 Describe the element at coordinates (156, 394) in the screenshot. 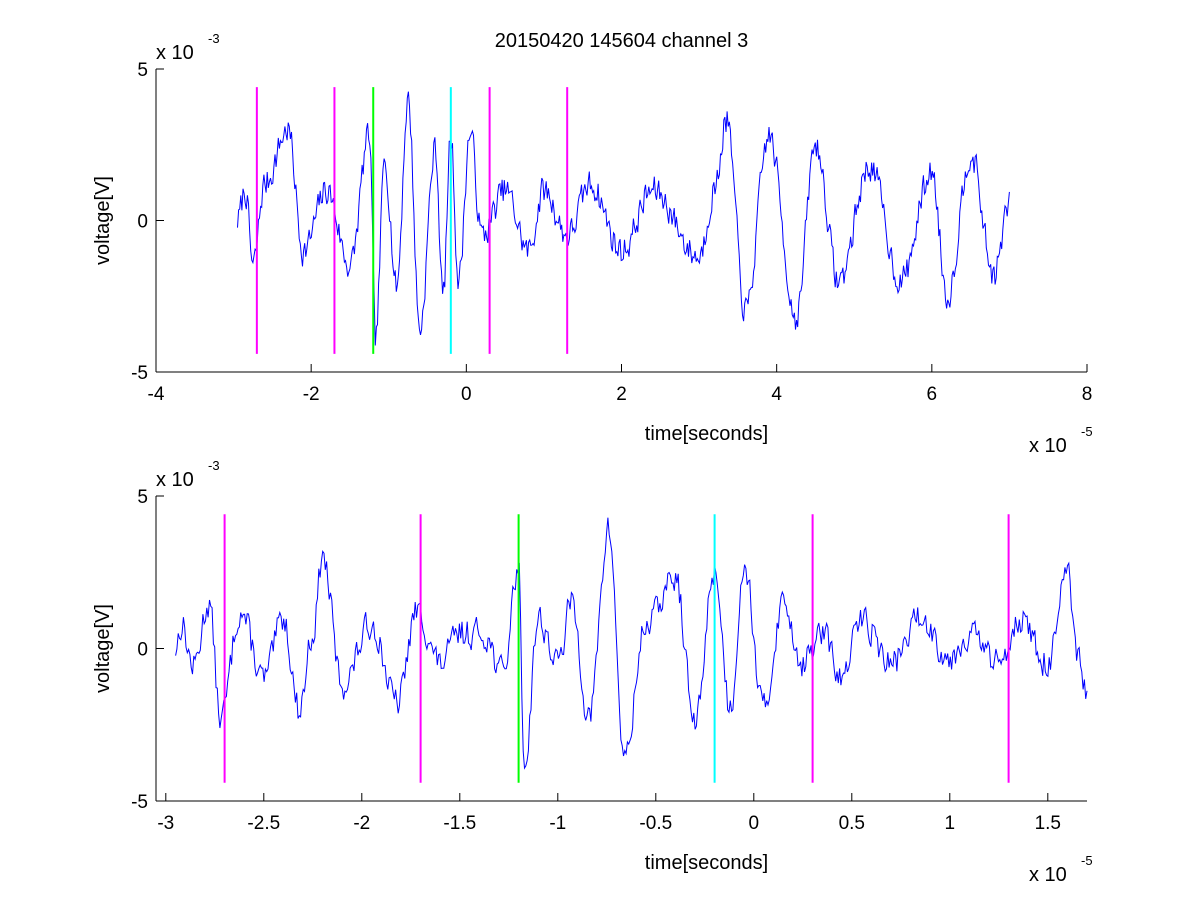

I see `x-tick-label: -4` at that location.